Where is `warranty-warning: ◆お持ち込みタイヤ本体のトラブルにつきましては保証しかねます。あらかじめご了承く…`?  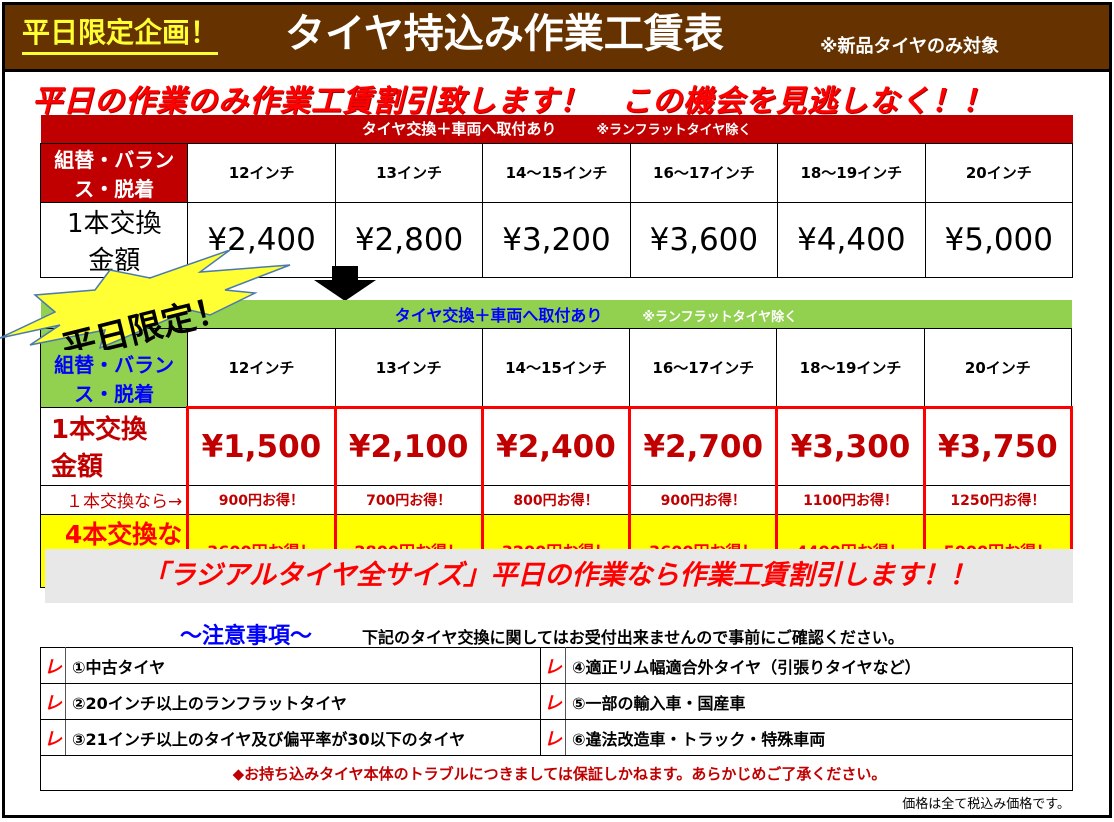 warranty-warning: ◆お持ち込みタイヤ本体のトラブルにつきましては保証しかねます。あらかじめご了承く… is located at coordinates (556, 773).